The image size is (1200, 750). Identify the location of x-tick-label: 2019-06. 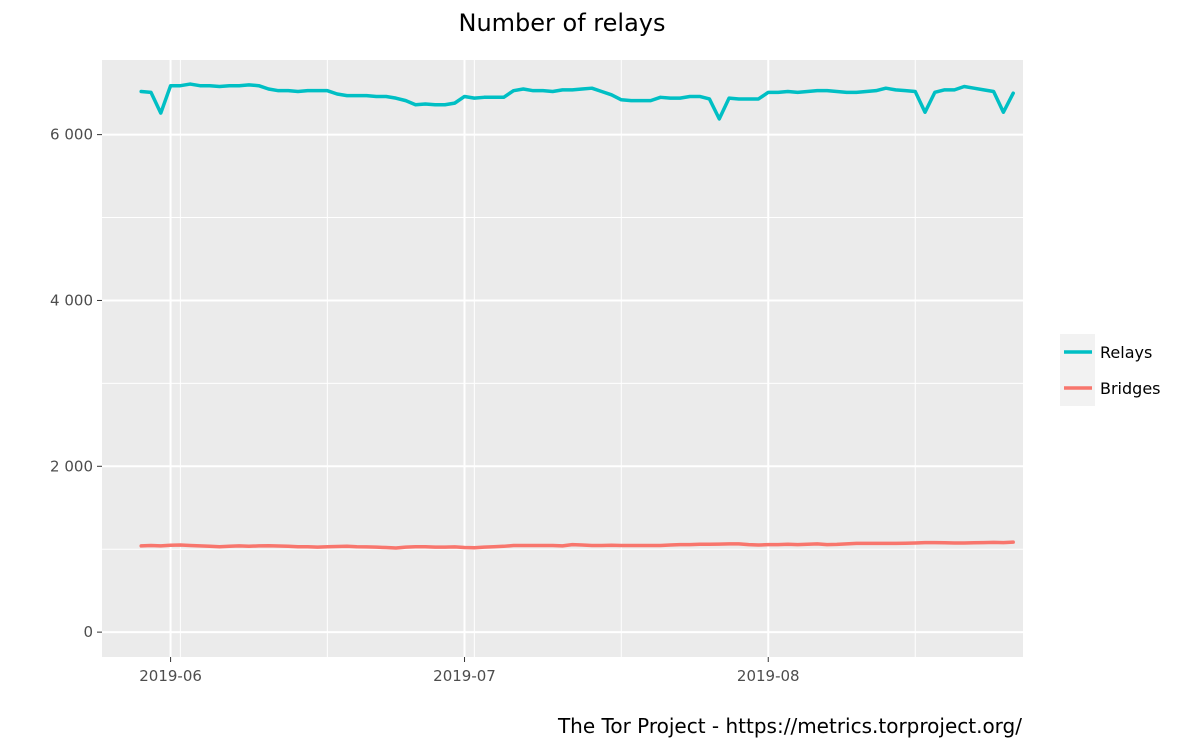
(170, 676).